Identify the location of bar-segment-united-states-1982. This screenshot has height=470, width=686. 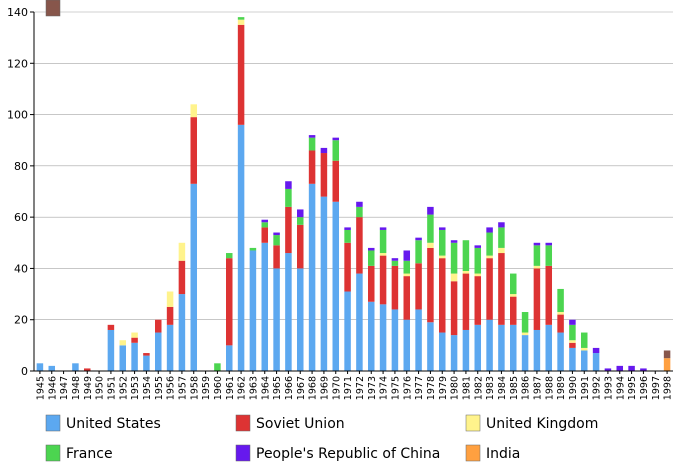
(478, 347).